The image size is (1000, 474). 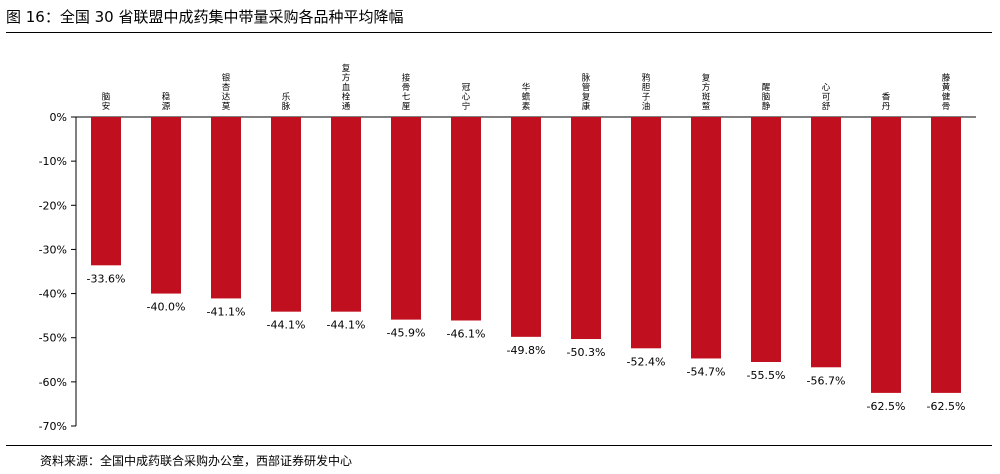 What do you see at coordinates (226, 311) in the screenshot?
I see `data-label: -41.1%` at bounding box center [226, 311].